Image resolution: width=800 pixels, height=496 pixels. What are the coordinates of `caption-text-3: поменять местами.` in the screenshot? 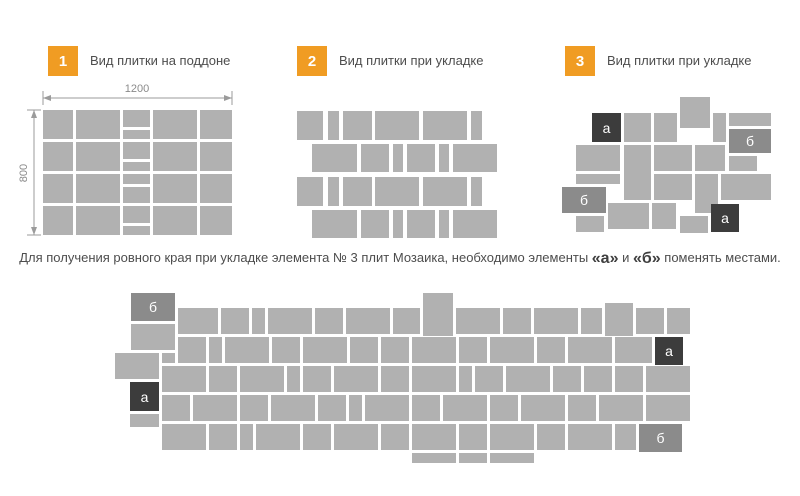 It's located at (720, 257).